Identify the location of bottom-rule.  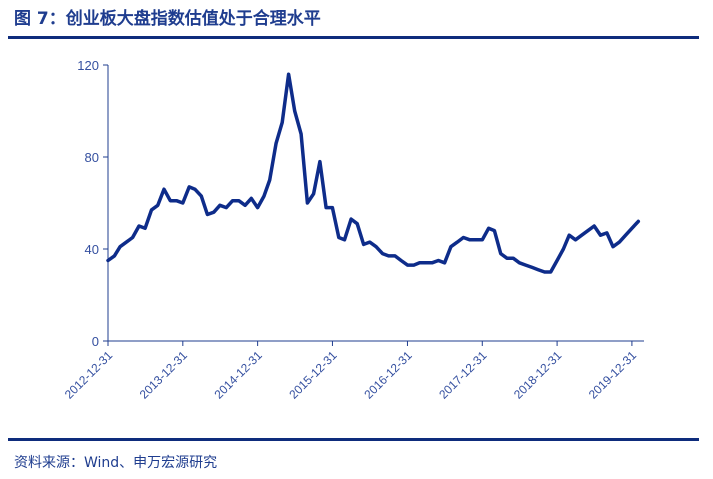
(353, 439).